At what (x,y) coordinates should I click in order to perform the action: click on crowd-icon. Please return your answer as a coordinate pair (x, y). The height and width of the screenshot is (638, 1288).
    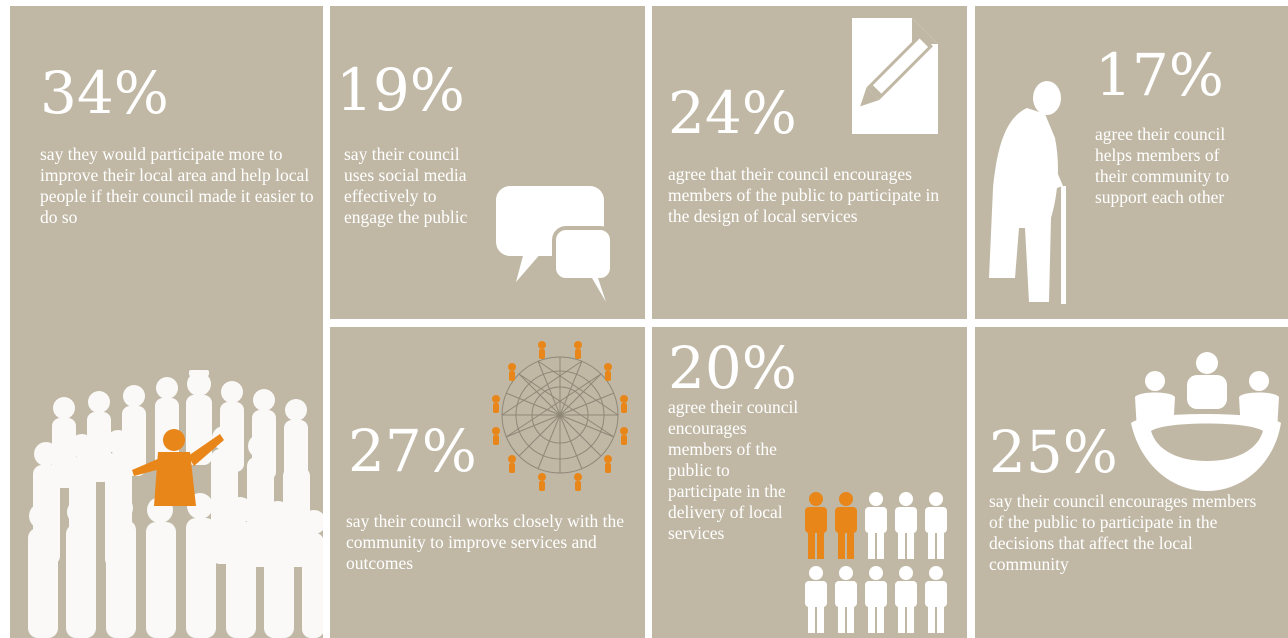
    Looking at the image, I should click on (173, 502).